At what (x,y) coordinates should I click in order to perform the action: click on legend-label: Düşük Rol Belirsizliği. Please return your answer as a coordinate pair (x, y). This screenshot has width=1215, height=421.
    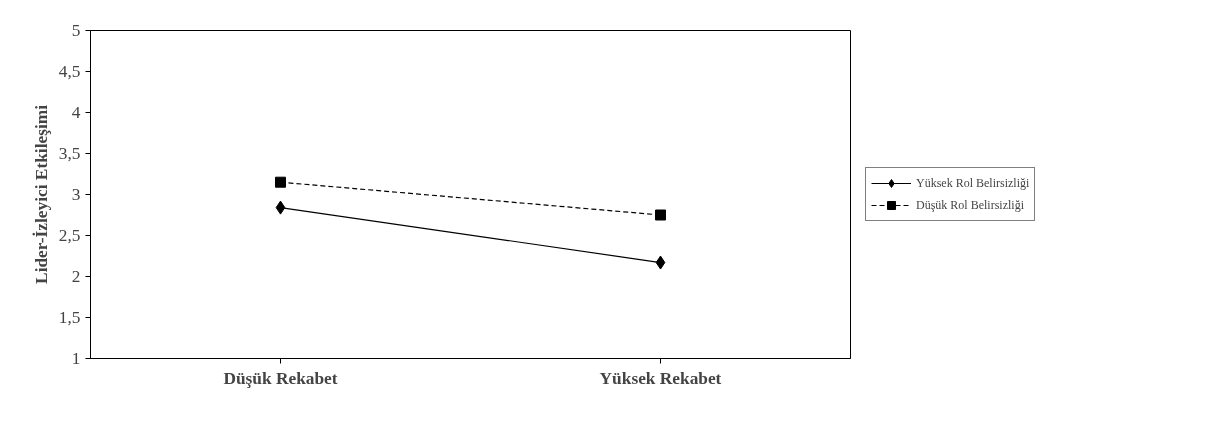
    Looking at the image, I should click on (970, 205).